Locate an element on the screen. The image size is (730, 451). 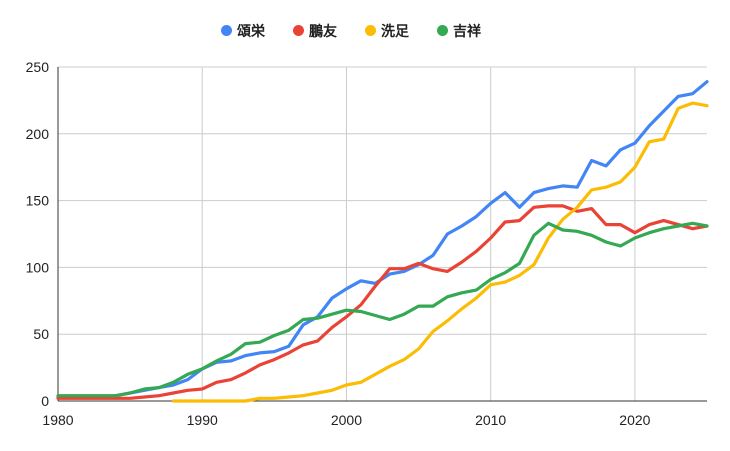
legend-label: 鵬友 is located at coordinates (323, 31).